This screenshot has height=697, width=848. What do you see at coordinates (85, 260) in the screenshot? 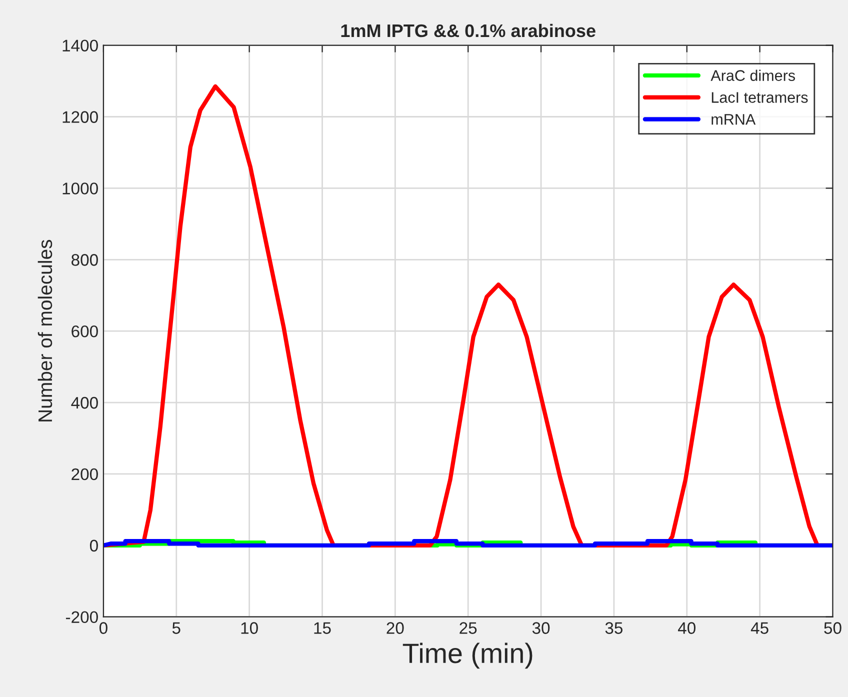
I see `y-tick-label: 800` at bounding box center [85, 260].